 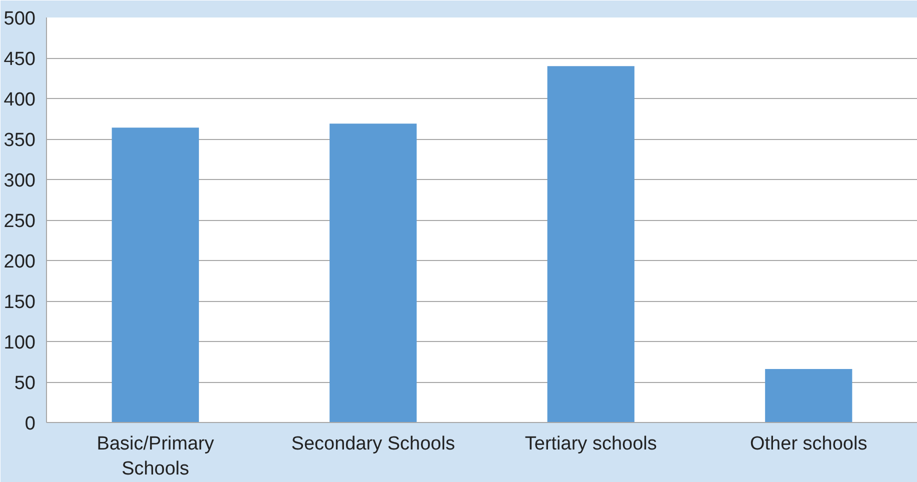 What do you see at coordinates (20, 19) in the screenshot?
I see `y-tick-label: 500` at bounding box center [20, 19].